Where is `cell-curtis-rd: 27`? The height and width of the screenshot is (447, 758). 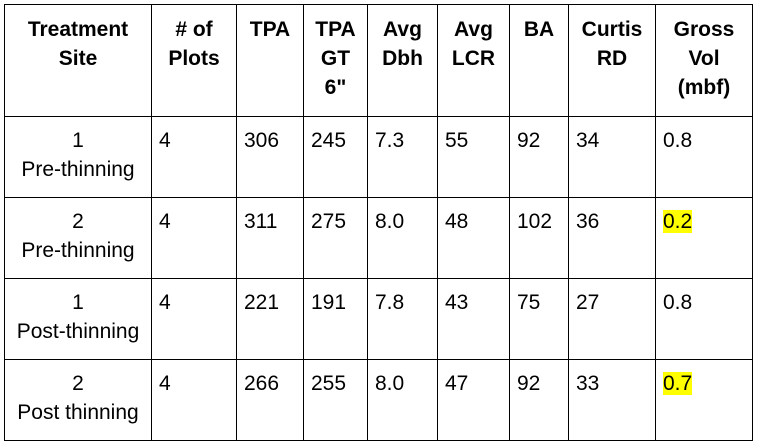 cell-curtis-rd: 27 is located at coordinates (612, 319).